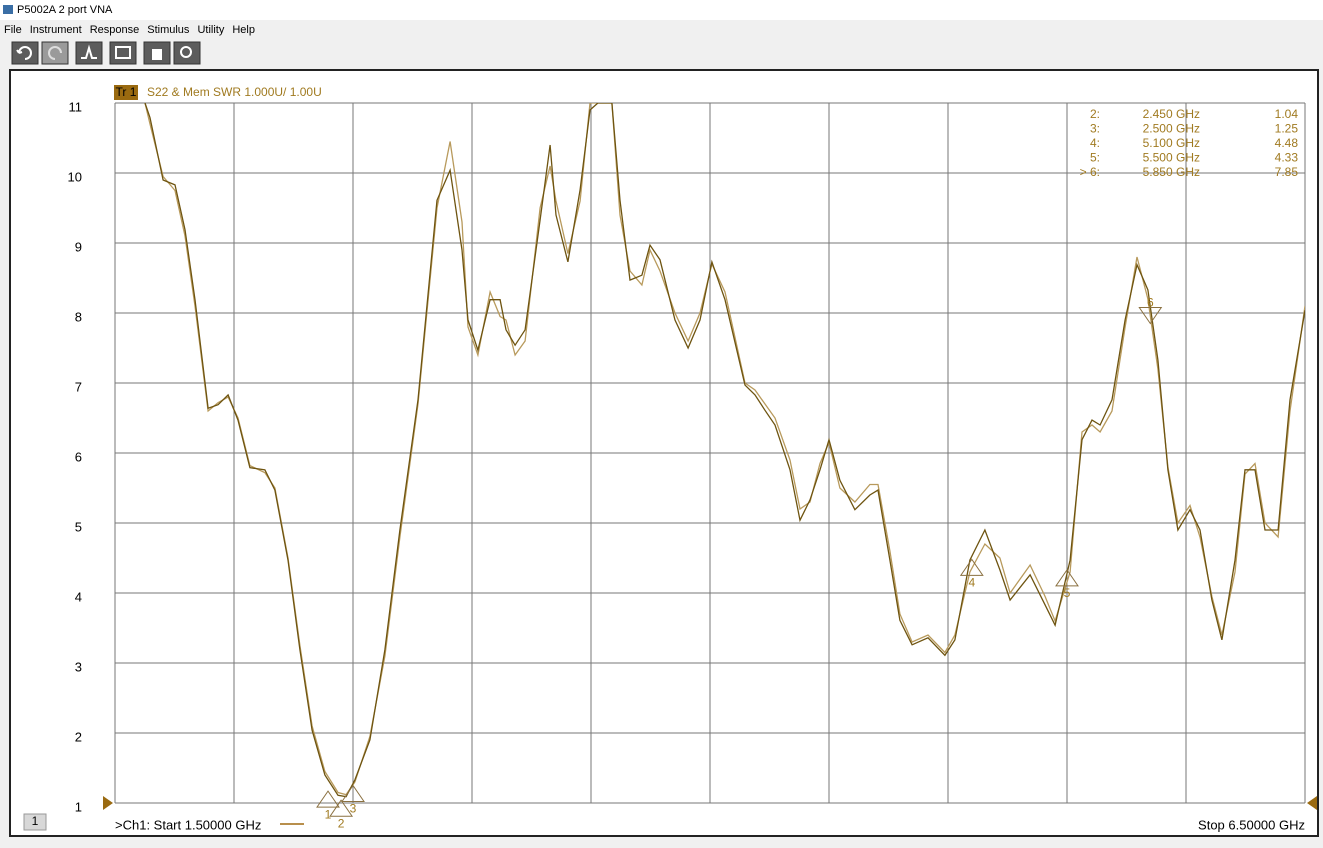  Describe the element at coordinates (1171, 114) in the screenshot. I see `marker-table-freq: 2.450 GHz` at that location.